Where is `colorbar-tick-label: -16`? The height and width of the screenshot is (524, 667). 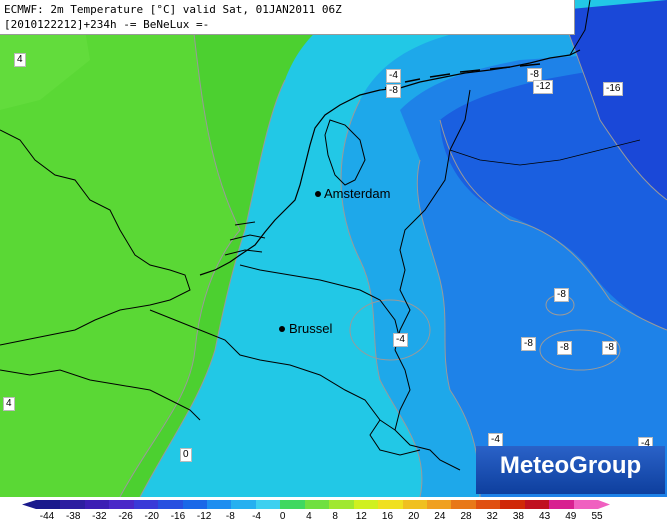 colorbar-tick-label: -16 is located at coordinates (178, 516).